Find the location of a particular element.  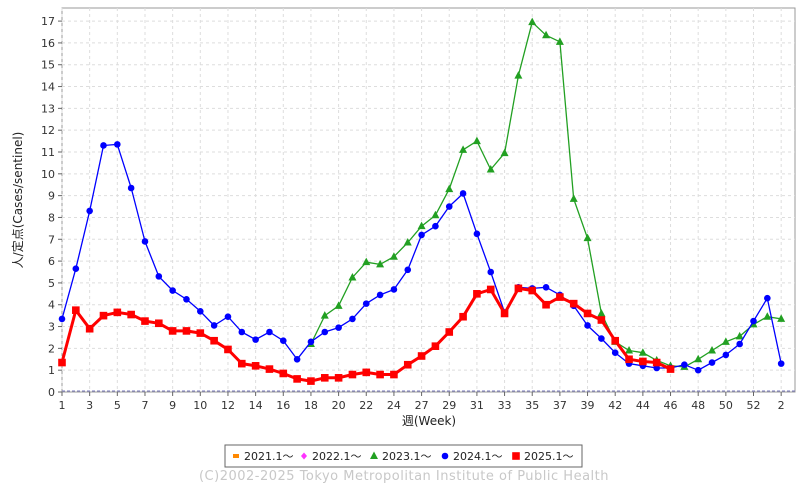

x-tick-label: 18 is located at coordinates (311, 405).